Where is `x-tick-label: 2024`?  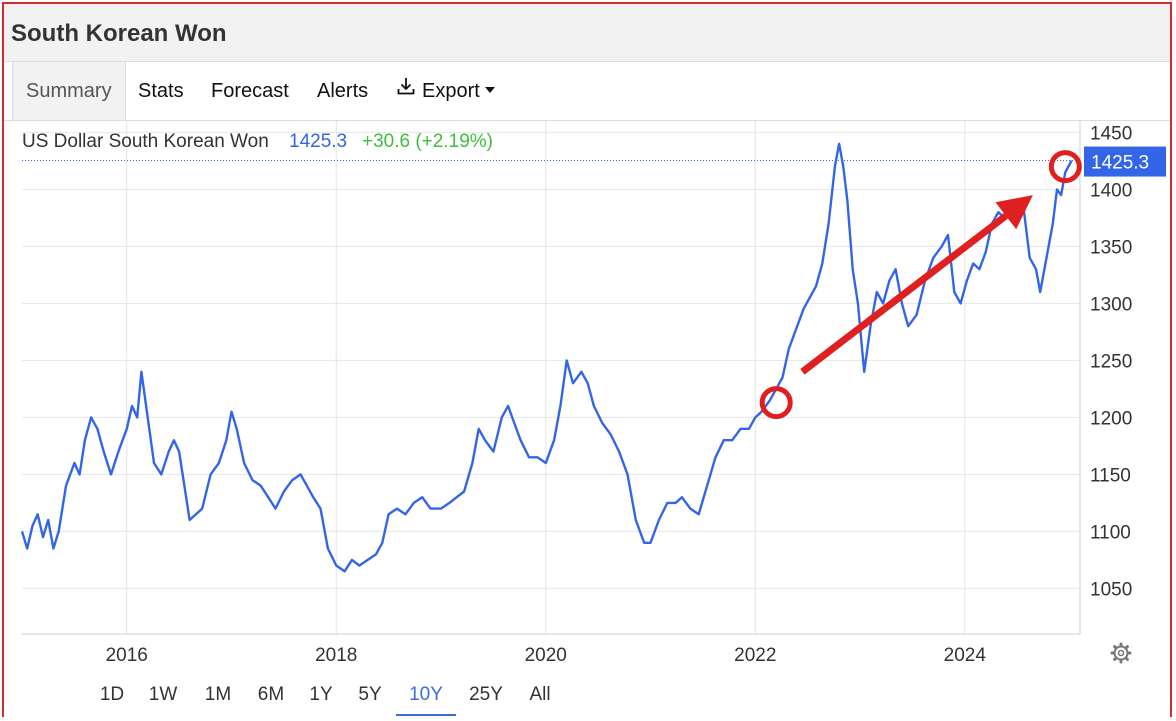 x-tick-label: 2024 is located at coordinates (965, 654).